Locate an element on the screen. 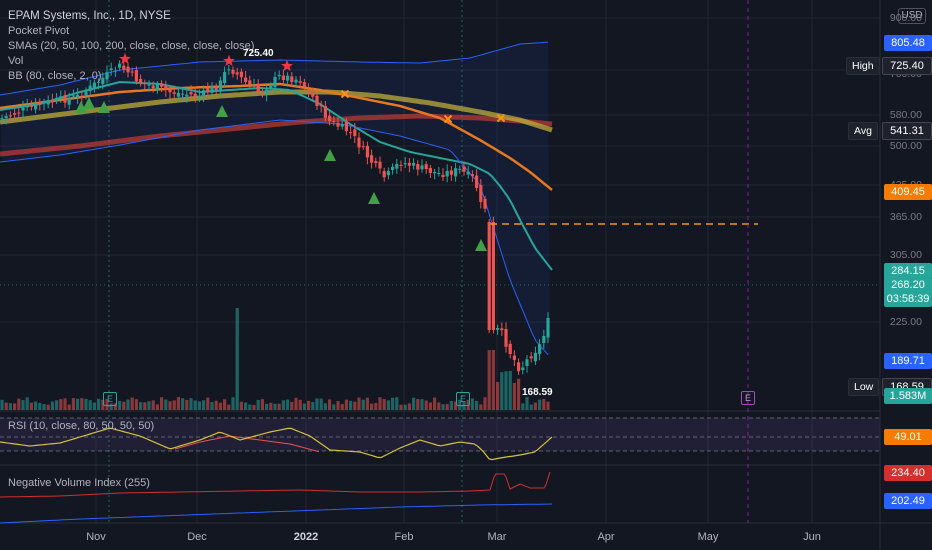 The image size is (932, 550). price-tick: 305.00 is located at coordinates (905, 255).